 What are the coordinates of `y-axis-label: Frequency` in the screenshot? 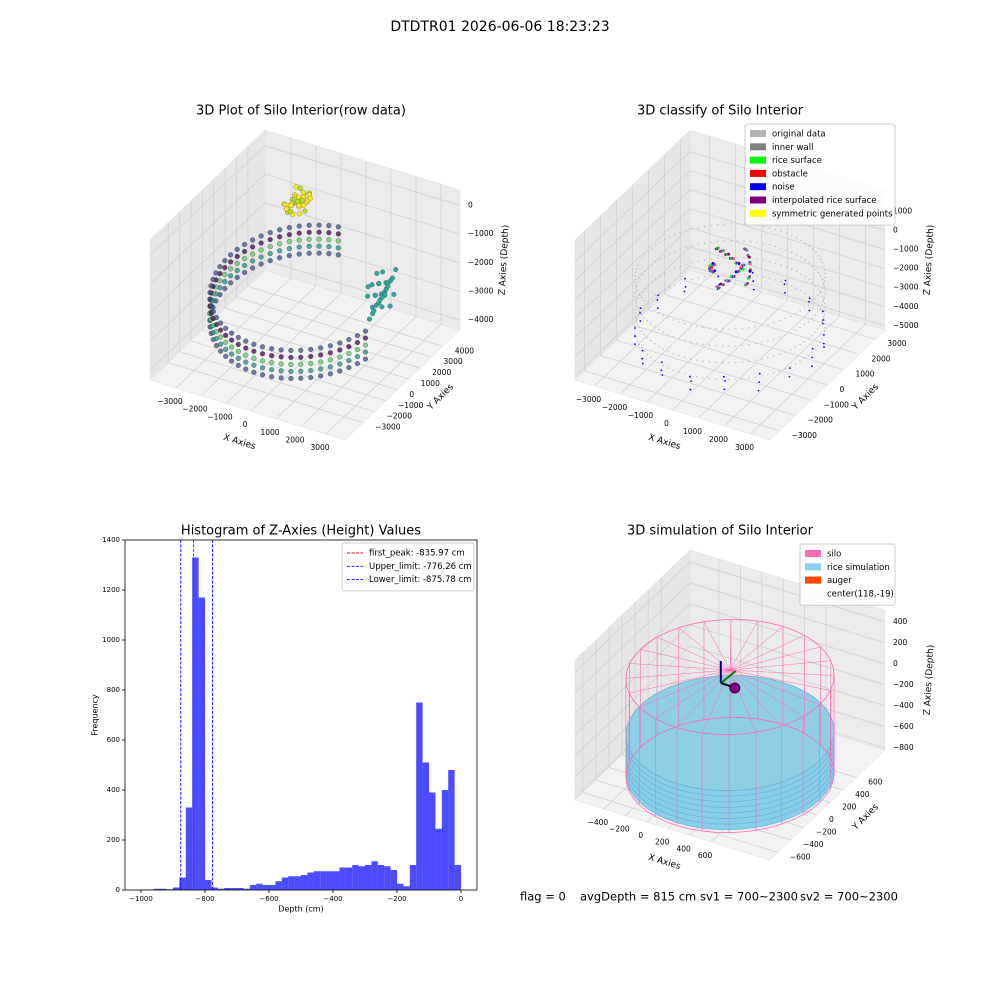 It's located at (95, 715).